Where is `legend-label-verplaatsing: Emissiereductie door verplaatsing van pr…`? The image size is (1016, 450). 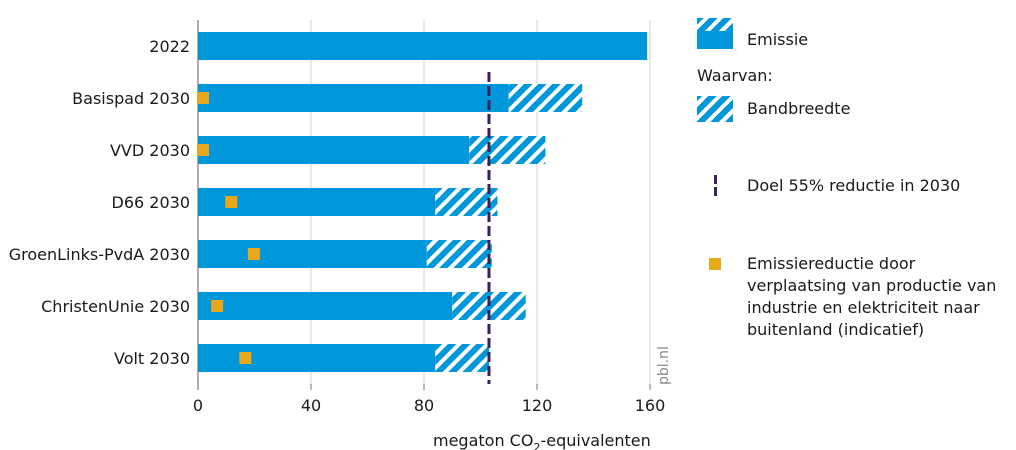 legend-label-verplaatsing: Emissiereductie door verplaatsing van pr… is located at coordinates (872, 296).